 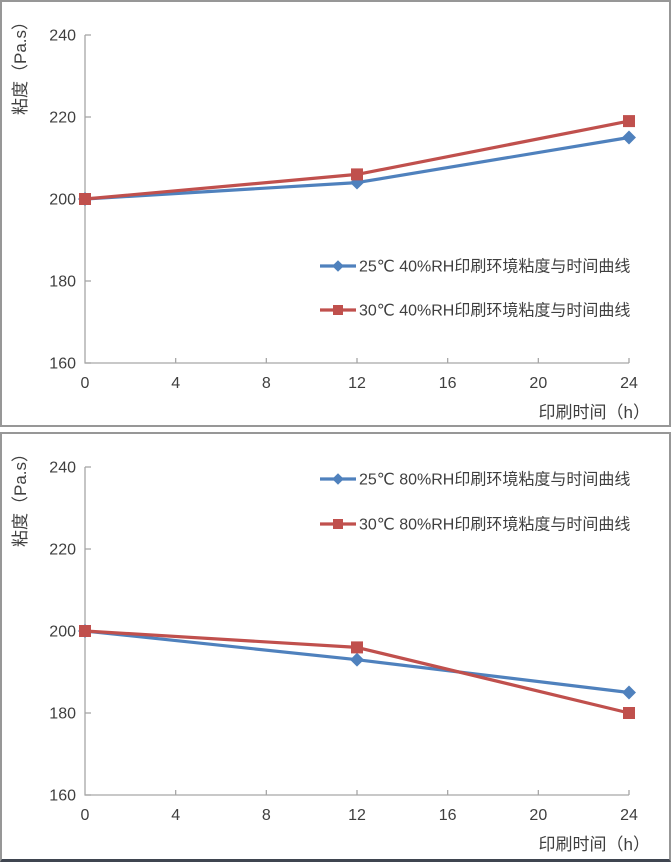 What do you see at coordinates (494, 479) in the screenshot?
I see `legend-label: 25℃ 80%RH印刷环境粘度与时间曲线` at bounding box center [494, 479].